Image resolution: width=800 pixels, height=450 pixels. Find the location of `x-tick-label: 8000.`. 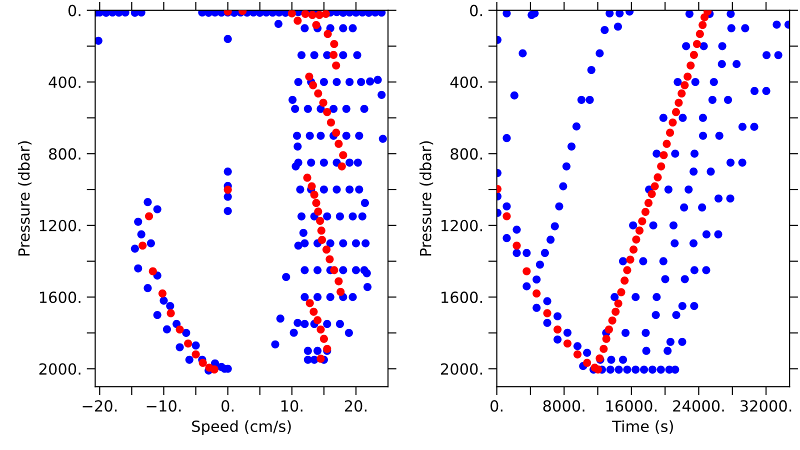

x-tick-label: 8000. is located at coordinates (563, 406).